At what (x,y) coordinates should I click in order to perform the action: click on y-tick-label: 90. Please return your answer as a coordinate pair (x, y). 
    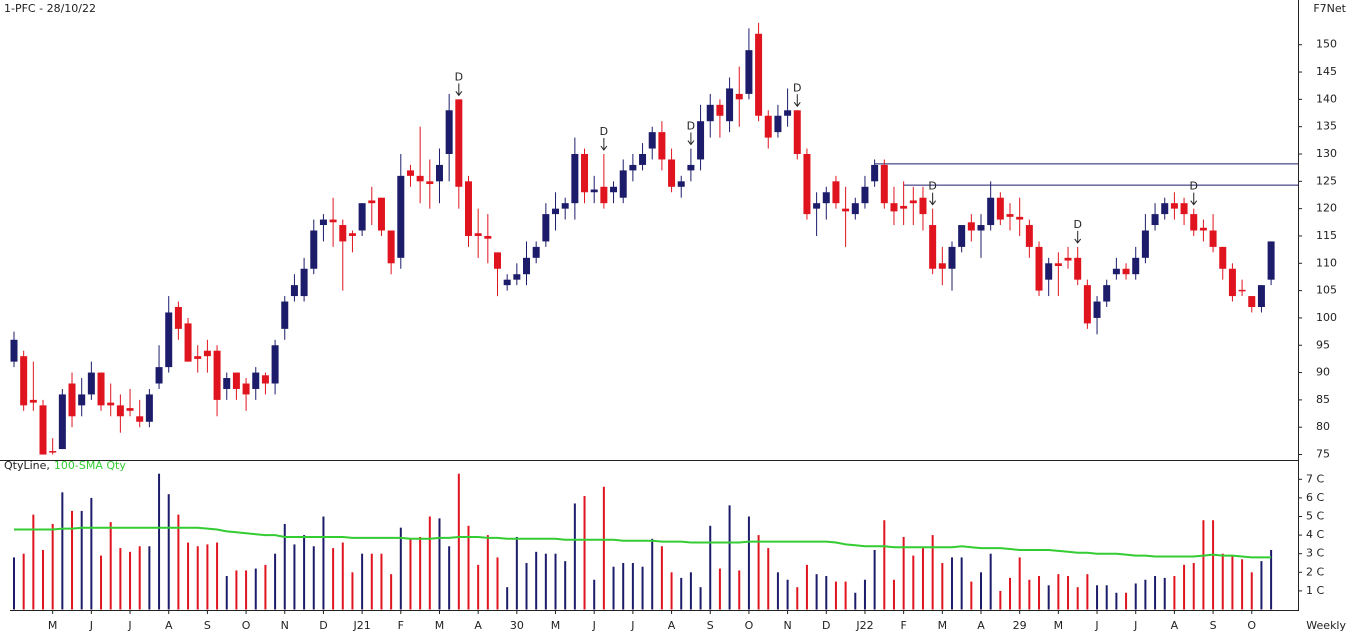
    Looking at the image, I should click on (1323, 372).